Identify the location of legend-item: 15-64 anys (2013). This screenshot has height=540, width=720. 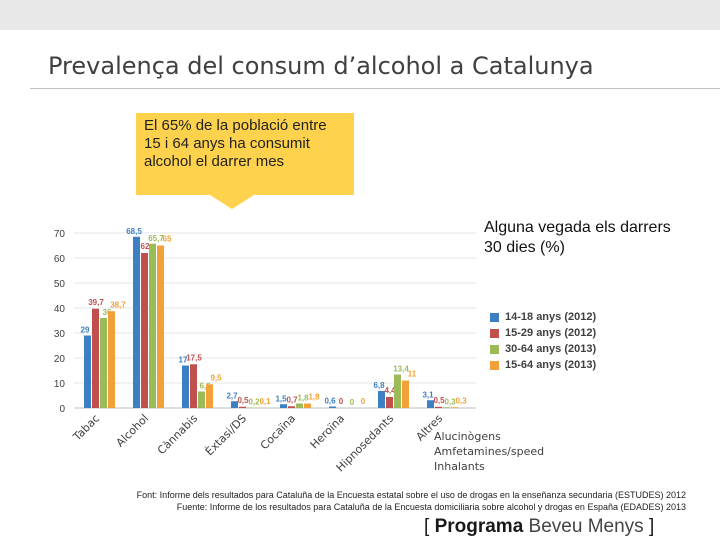
(543, 365).